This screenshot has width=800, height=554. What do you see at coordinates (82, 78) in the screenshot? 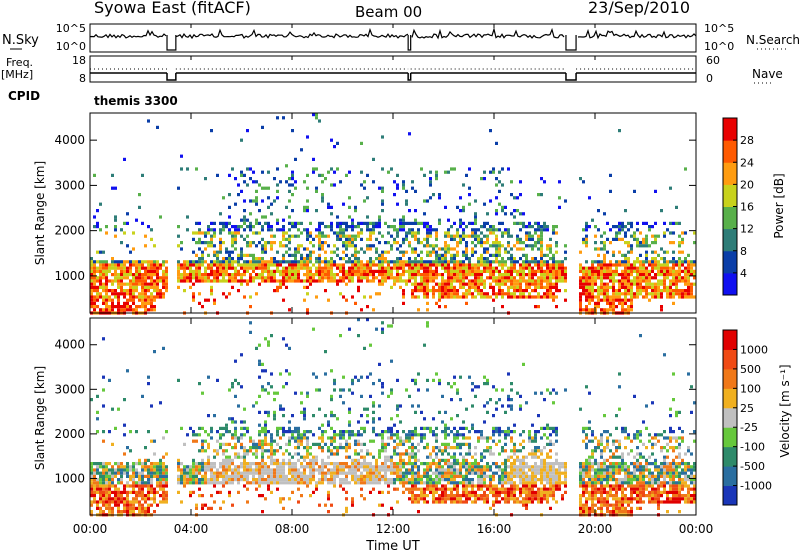
I see `freq-left-tick-bottom: 8` at bounding box center [82, 78].